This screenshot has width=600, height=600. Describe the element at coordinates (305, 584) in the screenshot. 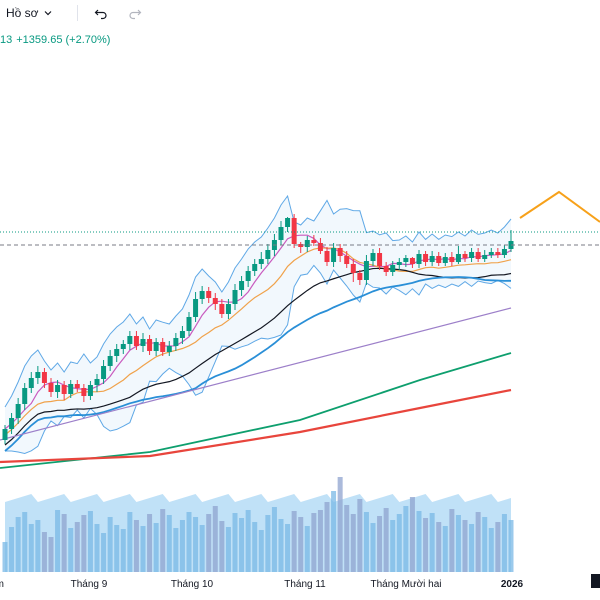

I see `x-axis-label: Tháng 11` at that location.